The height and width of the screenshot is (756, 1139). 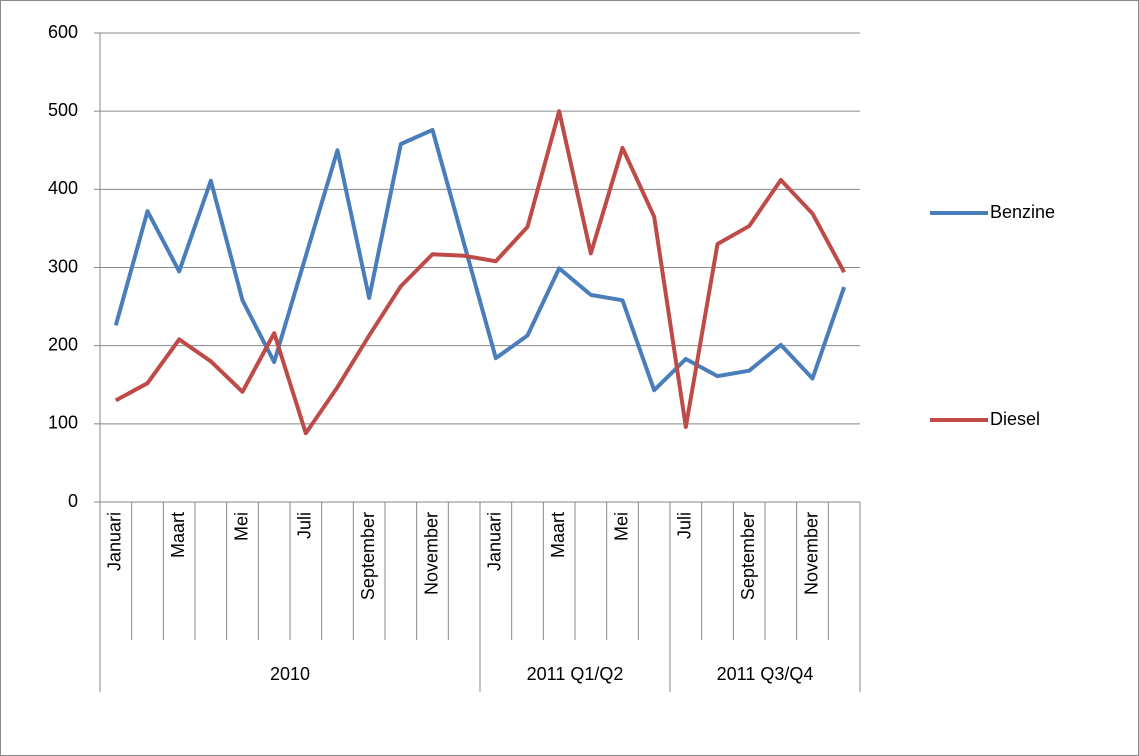 I want to click on y-tick-label: 200, so click(x=63, y=344).